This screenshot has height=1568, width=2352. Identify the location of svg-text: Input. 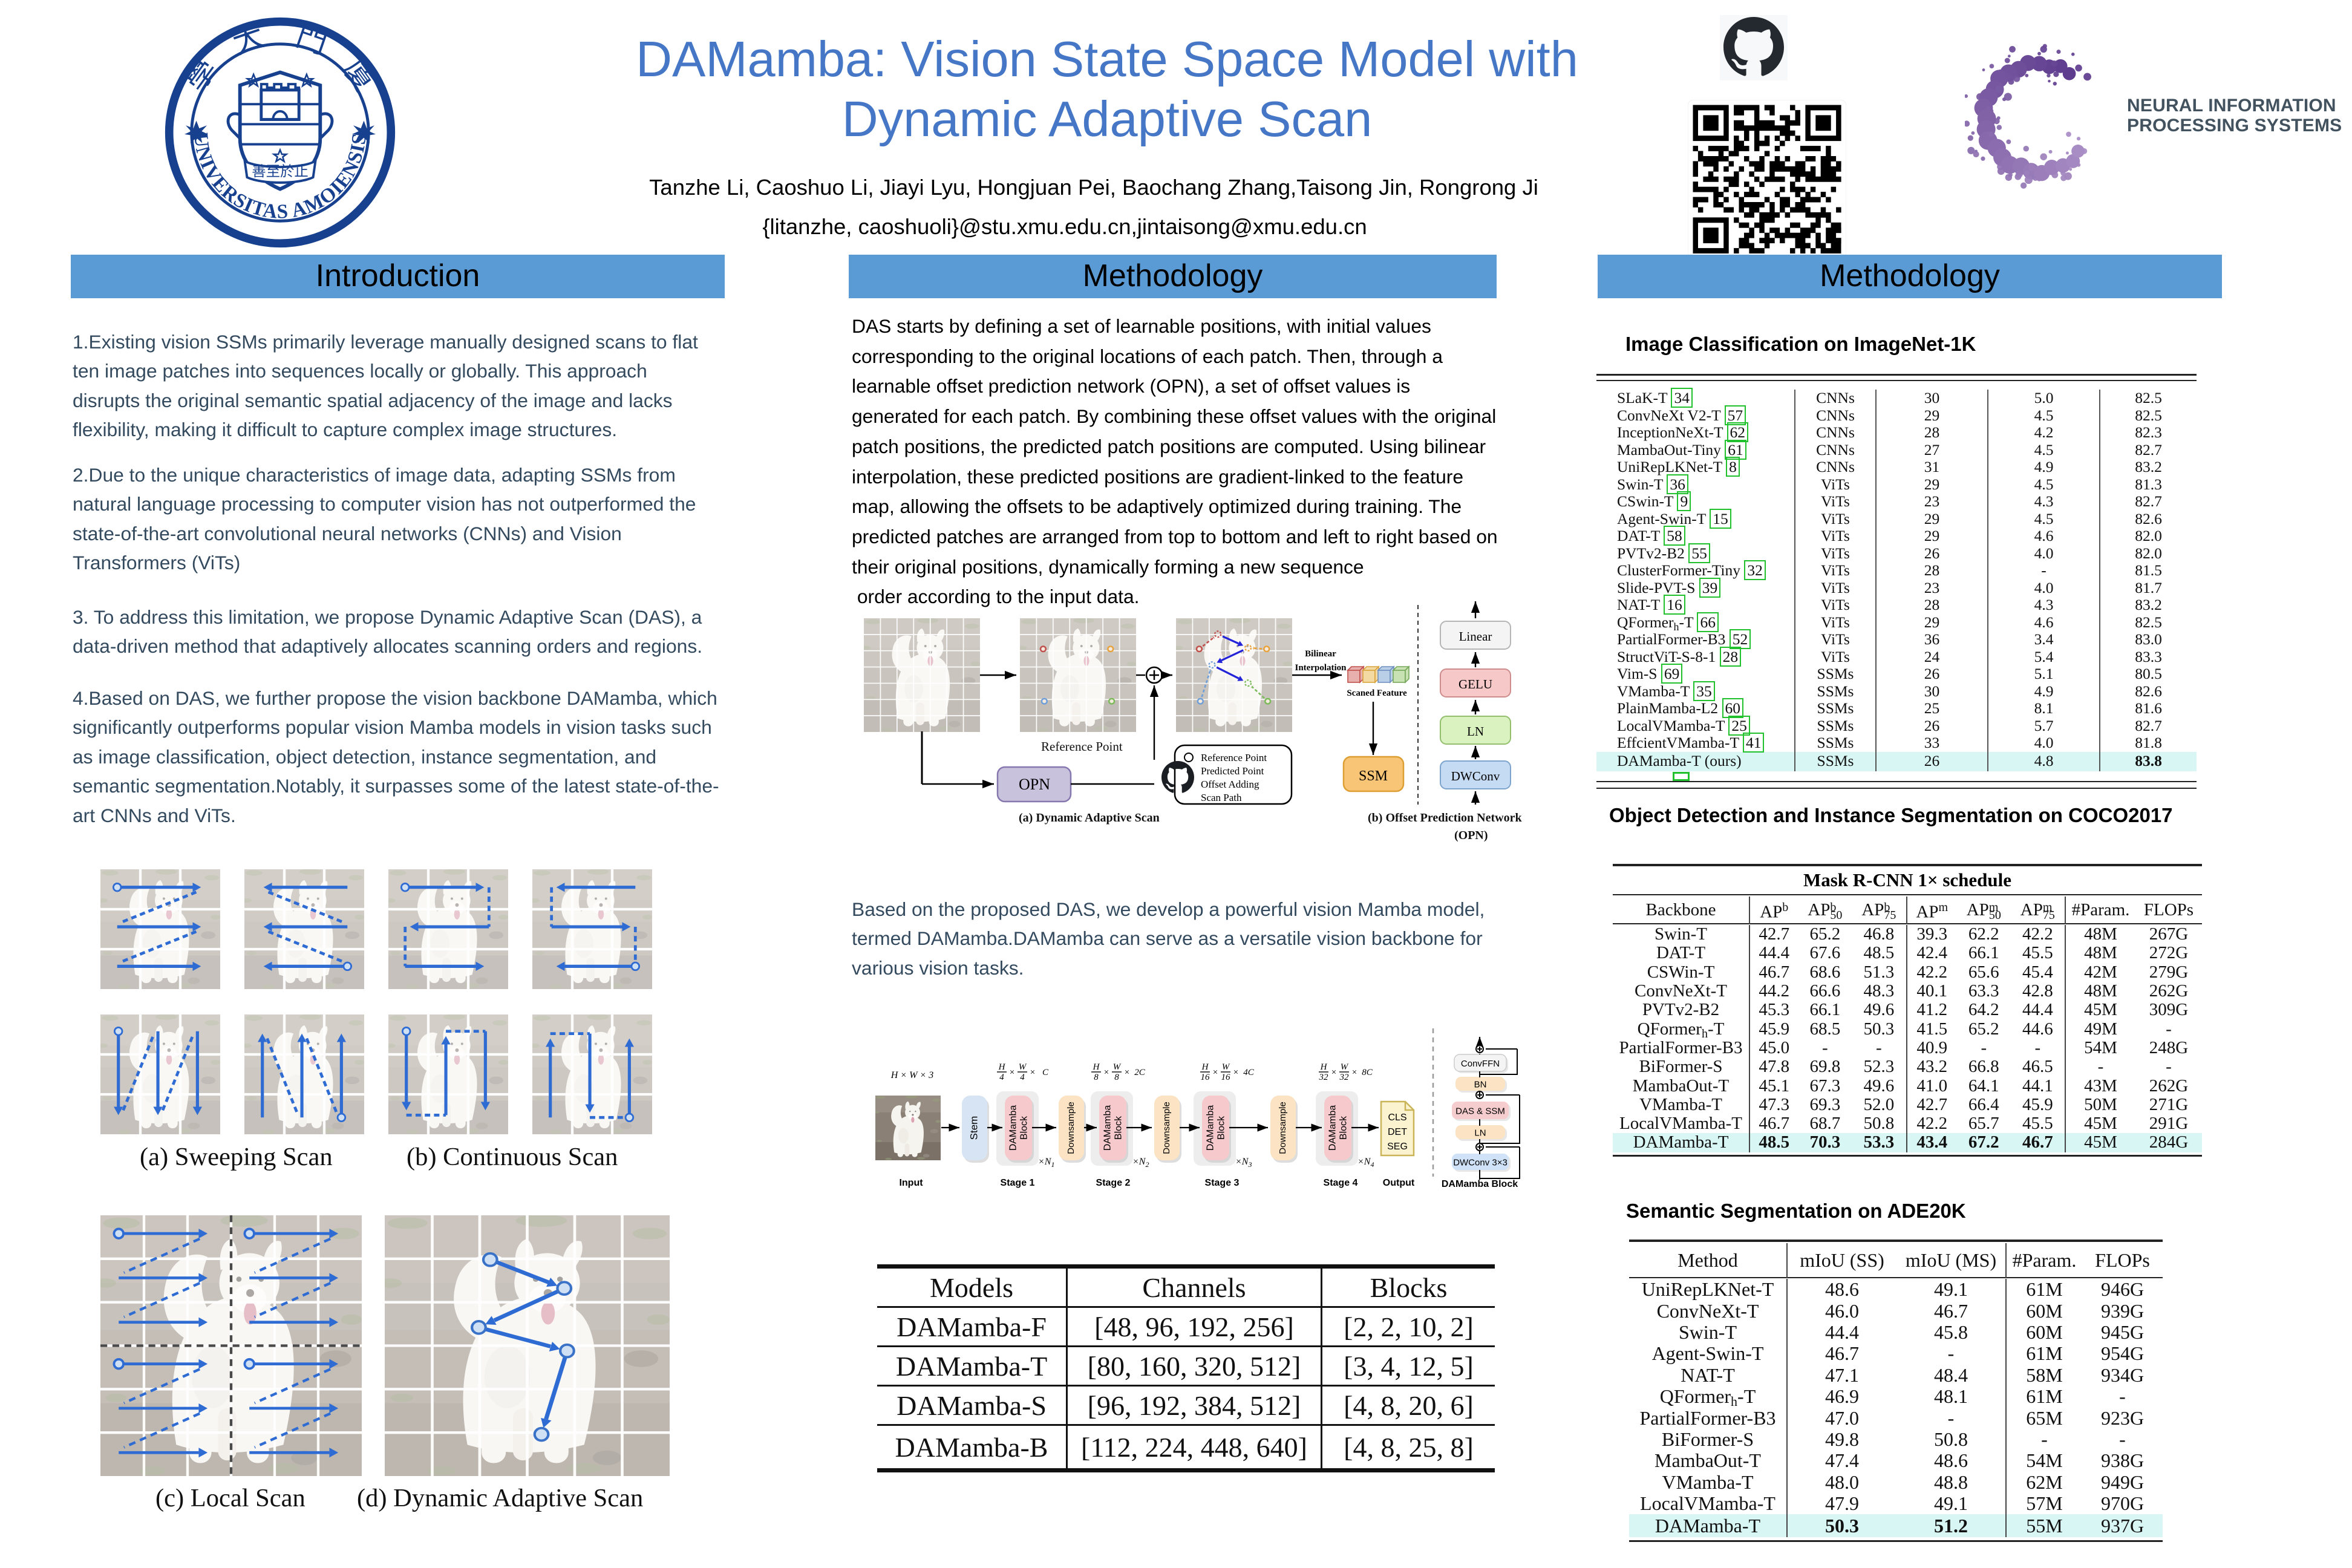
(911, 1183).